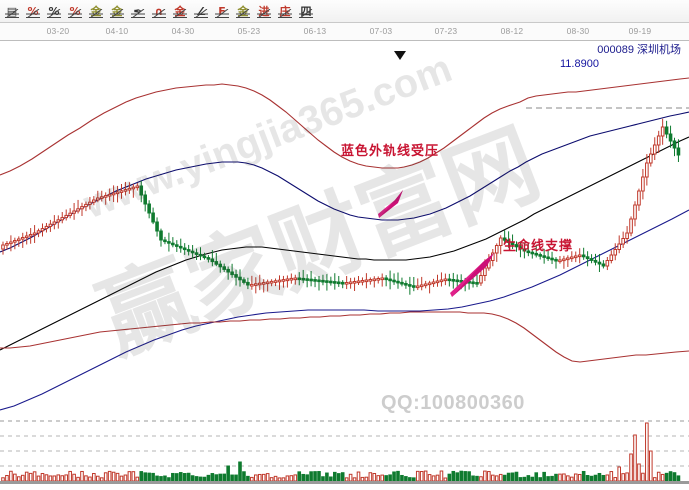 The height and width of the screenshot is (490, 689). What do you see at coordinates (138, 11) in the screenshot?
I see `pen-icon: ✒` at bounding box center [138, 11].